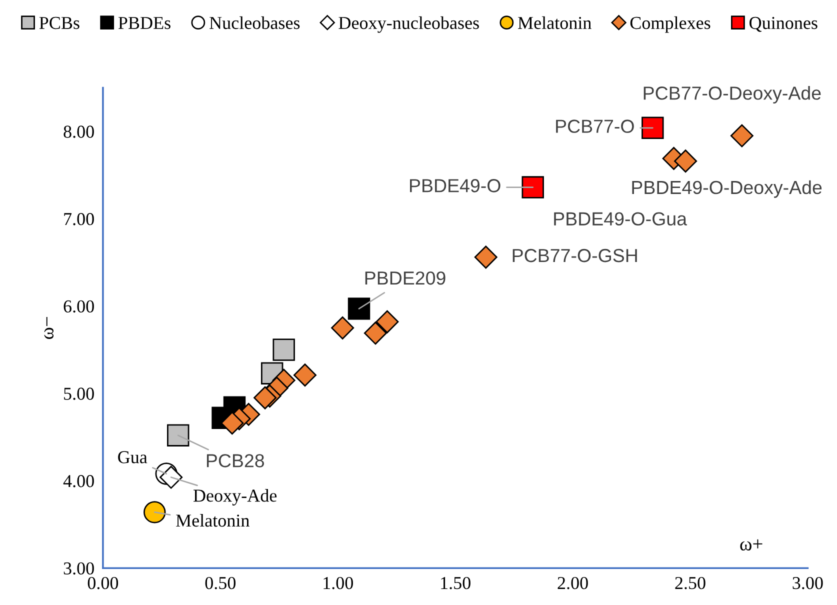 The image size is (837, 605). What do you see at coordinates (784, 24) in the screenshot?
I see `legend-label: Quinones` at bounding box center [784, 24].